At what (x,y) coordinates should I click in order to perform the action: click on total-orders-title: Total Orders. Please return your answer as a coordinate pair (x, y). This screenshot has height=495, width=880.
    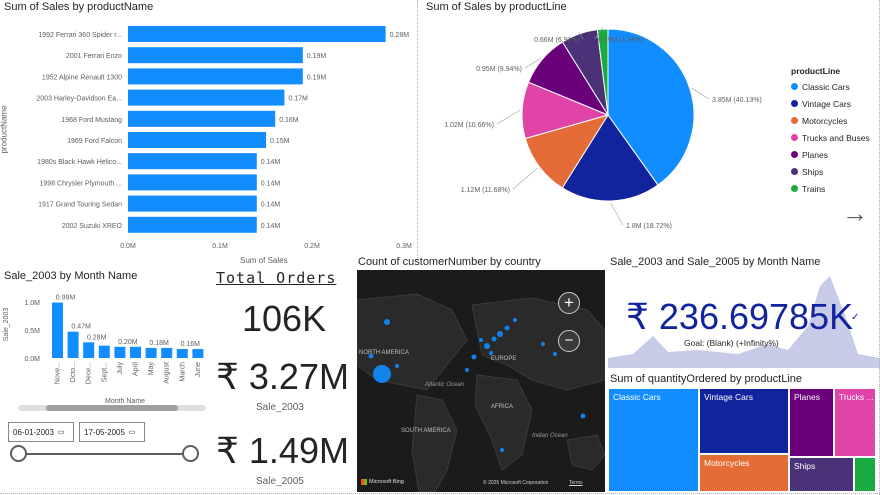
    Looking at the image, I should click on (276, 278).